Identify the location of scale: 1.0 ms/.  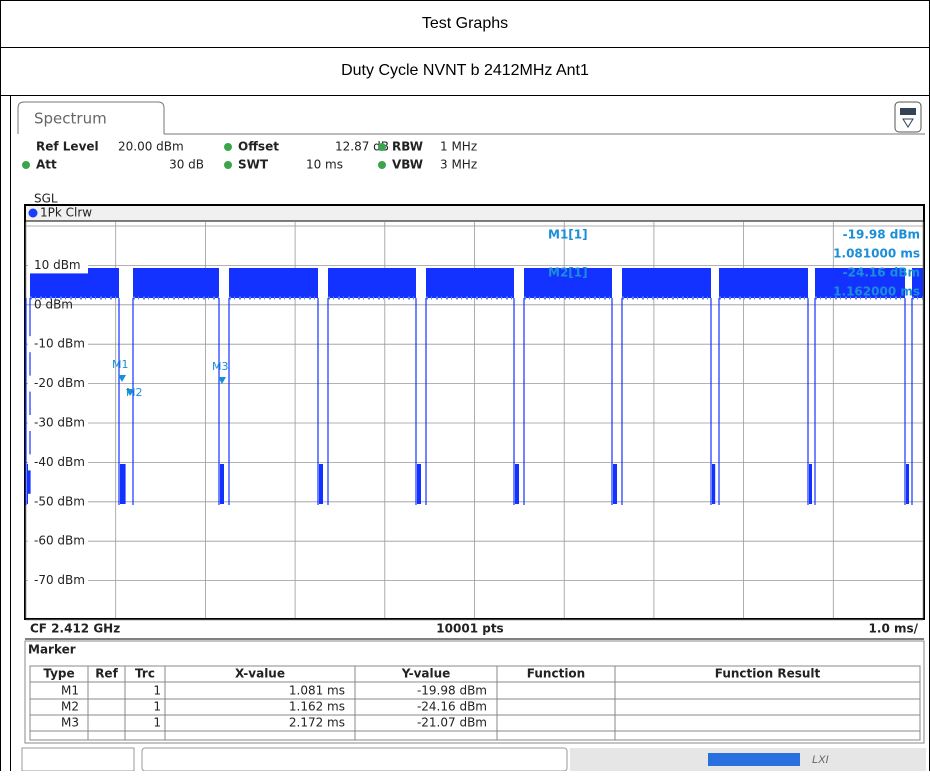
(894, 629).